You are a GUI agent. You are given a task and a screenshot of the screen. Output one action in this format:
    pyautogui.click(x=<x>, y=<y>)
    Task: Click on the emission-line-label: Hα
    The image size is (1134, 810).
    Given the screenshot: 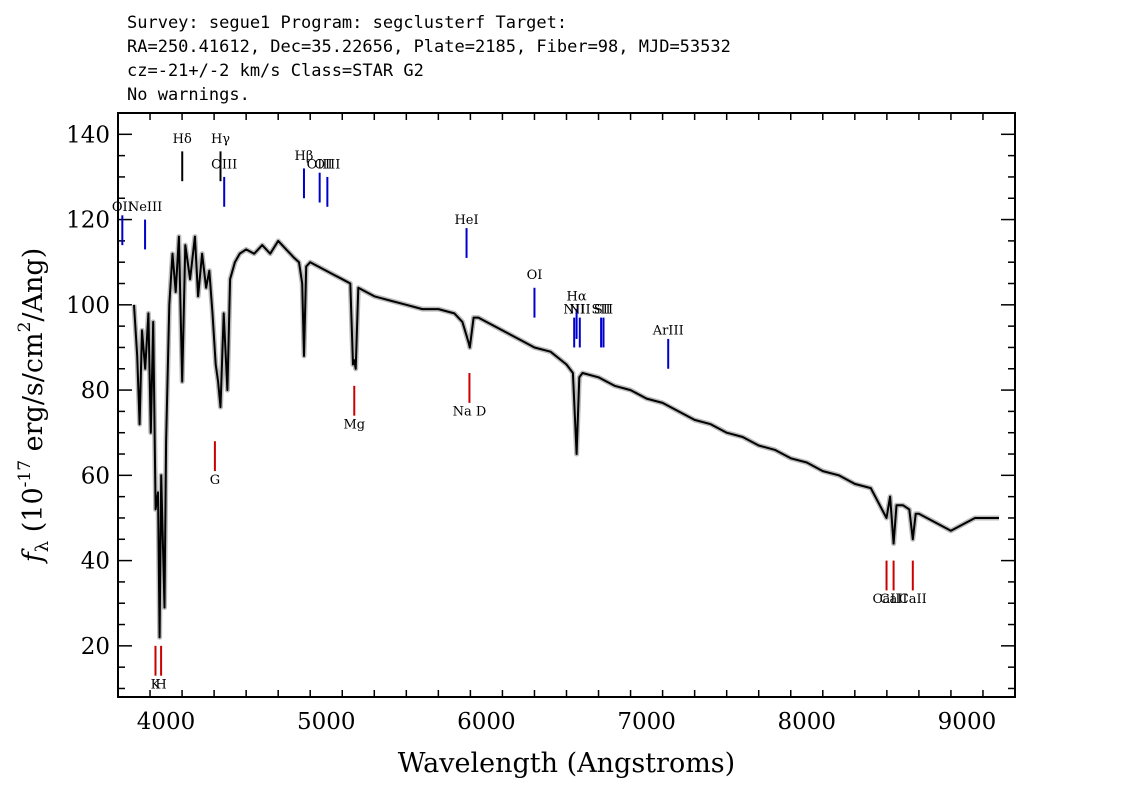 What is the action you would take?
    pyautogui.click(x=577, y=297)
    